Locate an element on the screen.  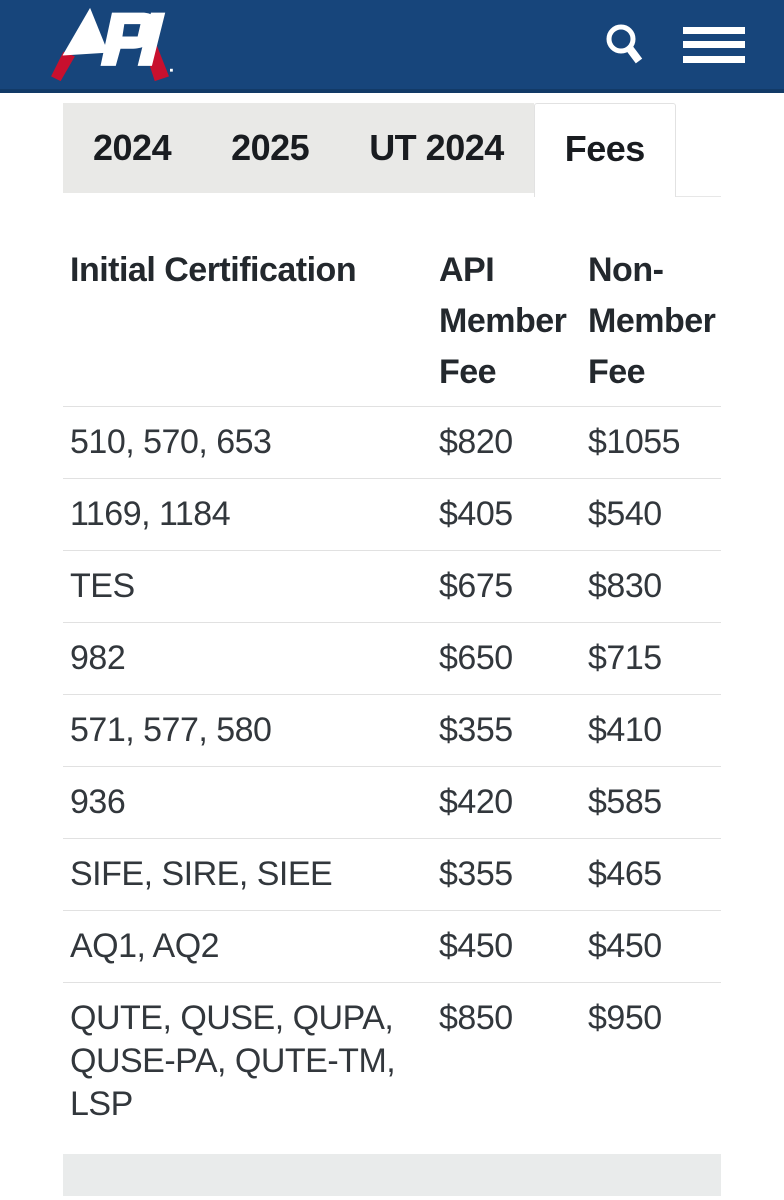
header-actions is located at coordinates (673, 45).